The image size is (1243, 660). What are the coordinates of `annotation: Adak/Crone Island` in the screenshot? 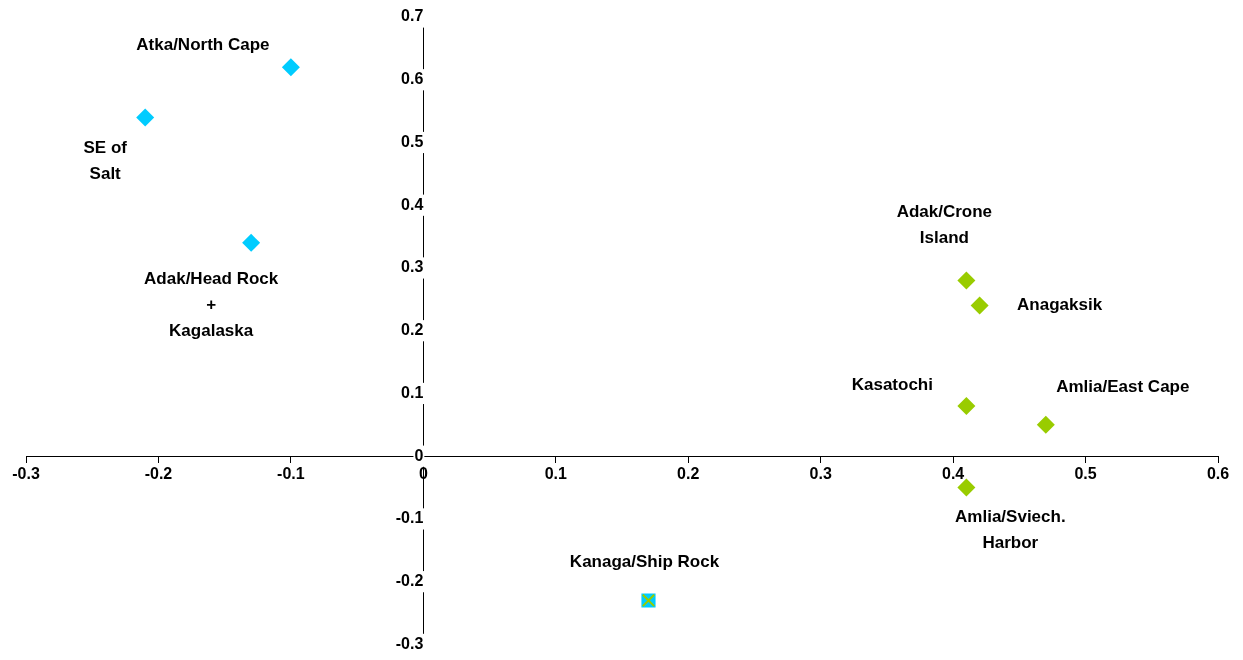 It's located at (944, 225).